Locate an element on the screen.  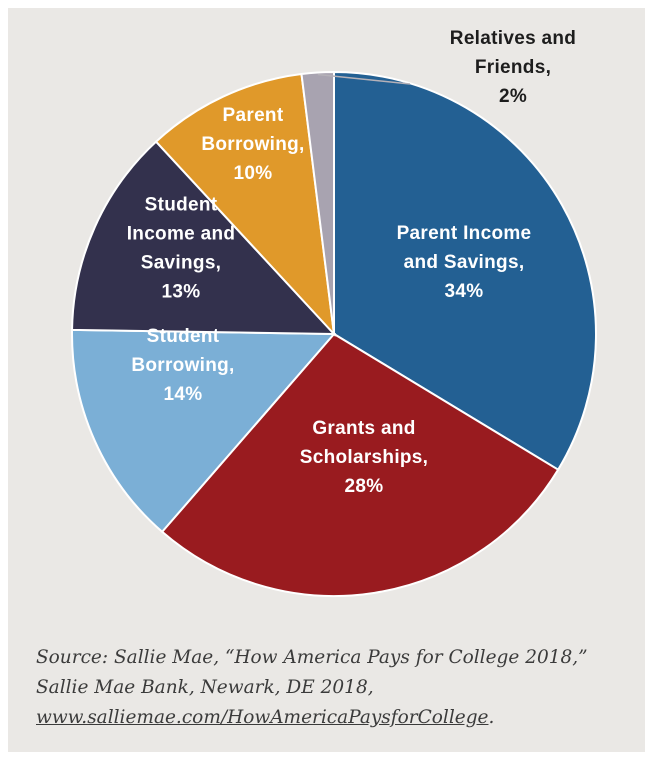
slice-label-line: Friends, is located at coordinates (513, 67).